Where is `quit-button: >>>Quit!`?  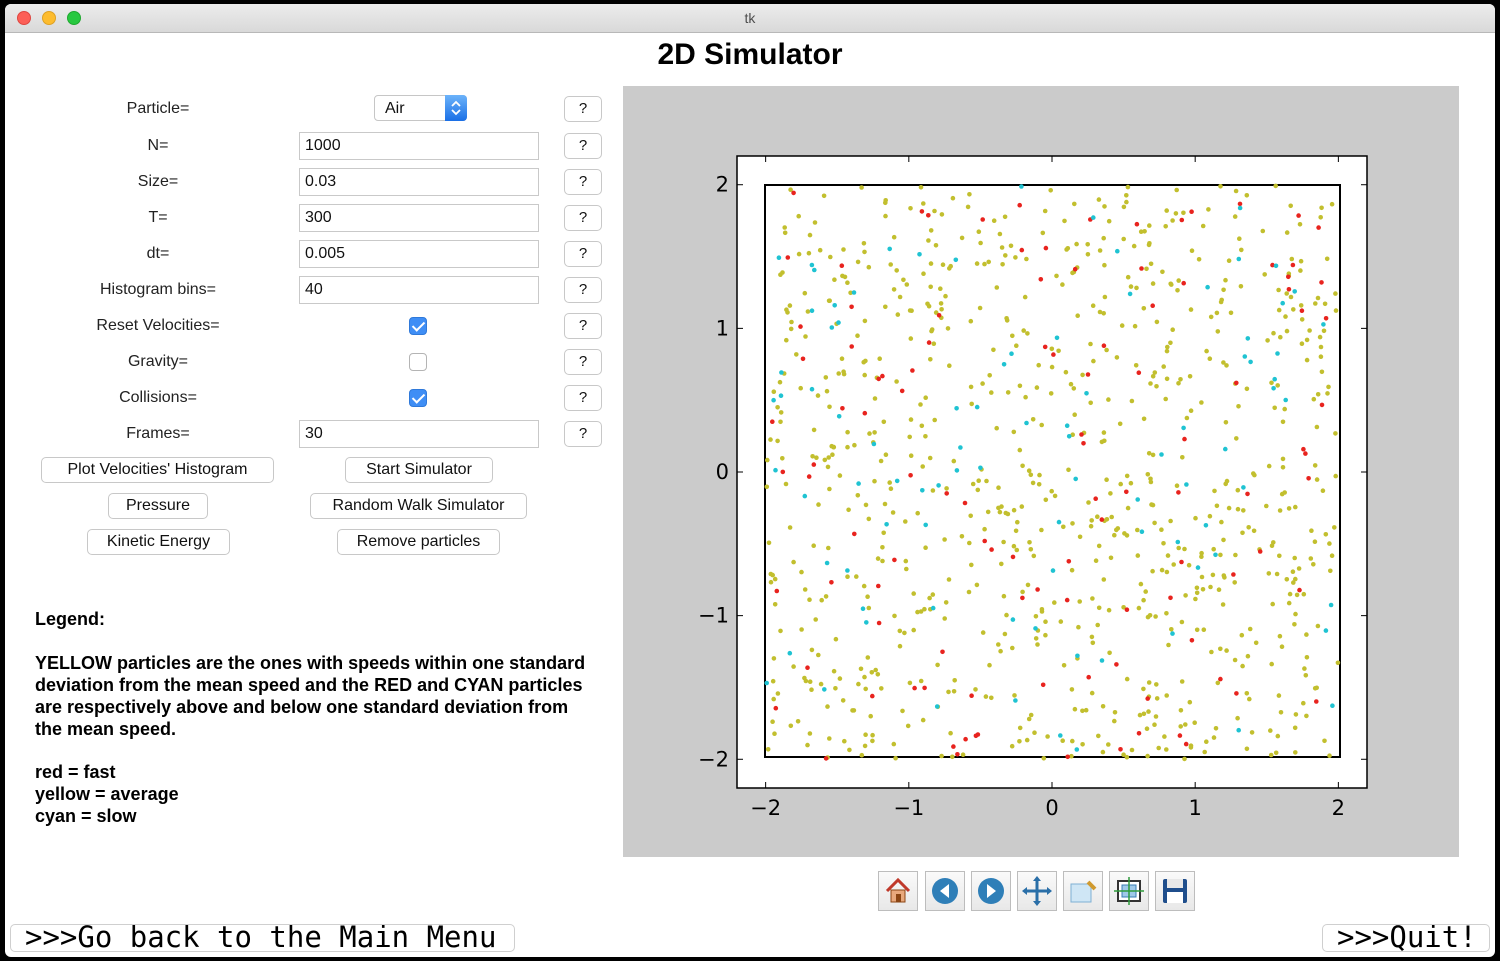 quit-button: >>>Quit! is located at coordinates (1406, 938).